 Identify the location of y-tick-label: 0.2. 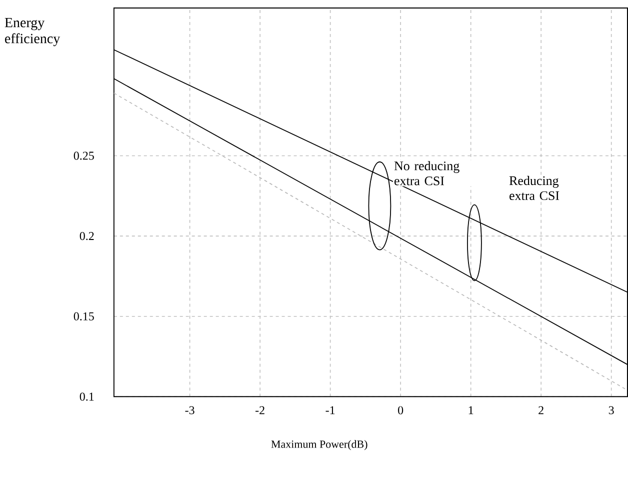
(87, 236).